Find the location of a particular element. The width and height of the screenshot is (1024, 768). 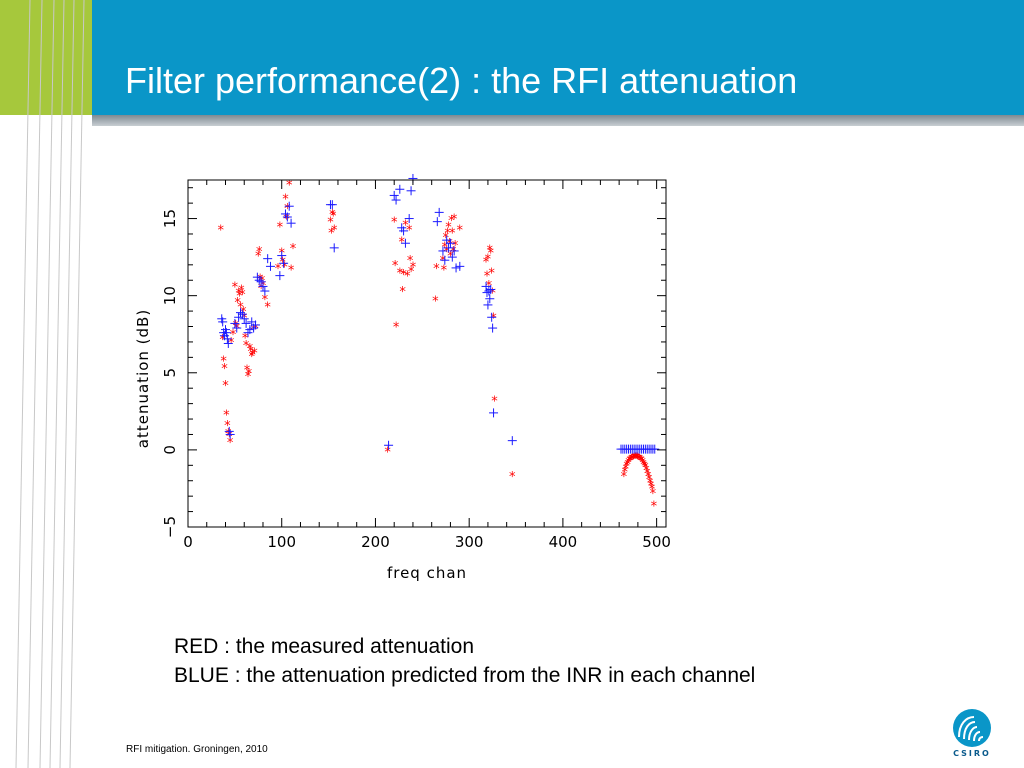

x-axis-label: freq chan is located at coordinates (427, 573).